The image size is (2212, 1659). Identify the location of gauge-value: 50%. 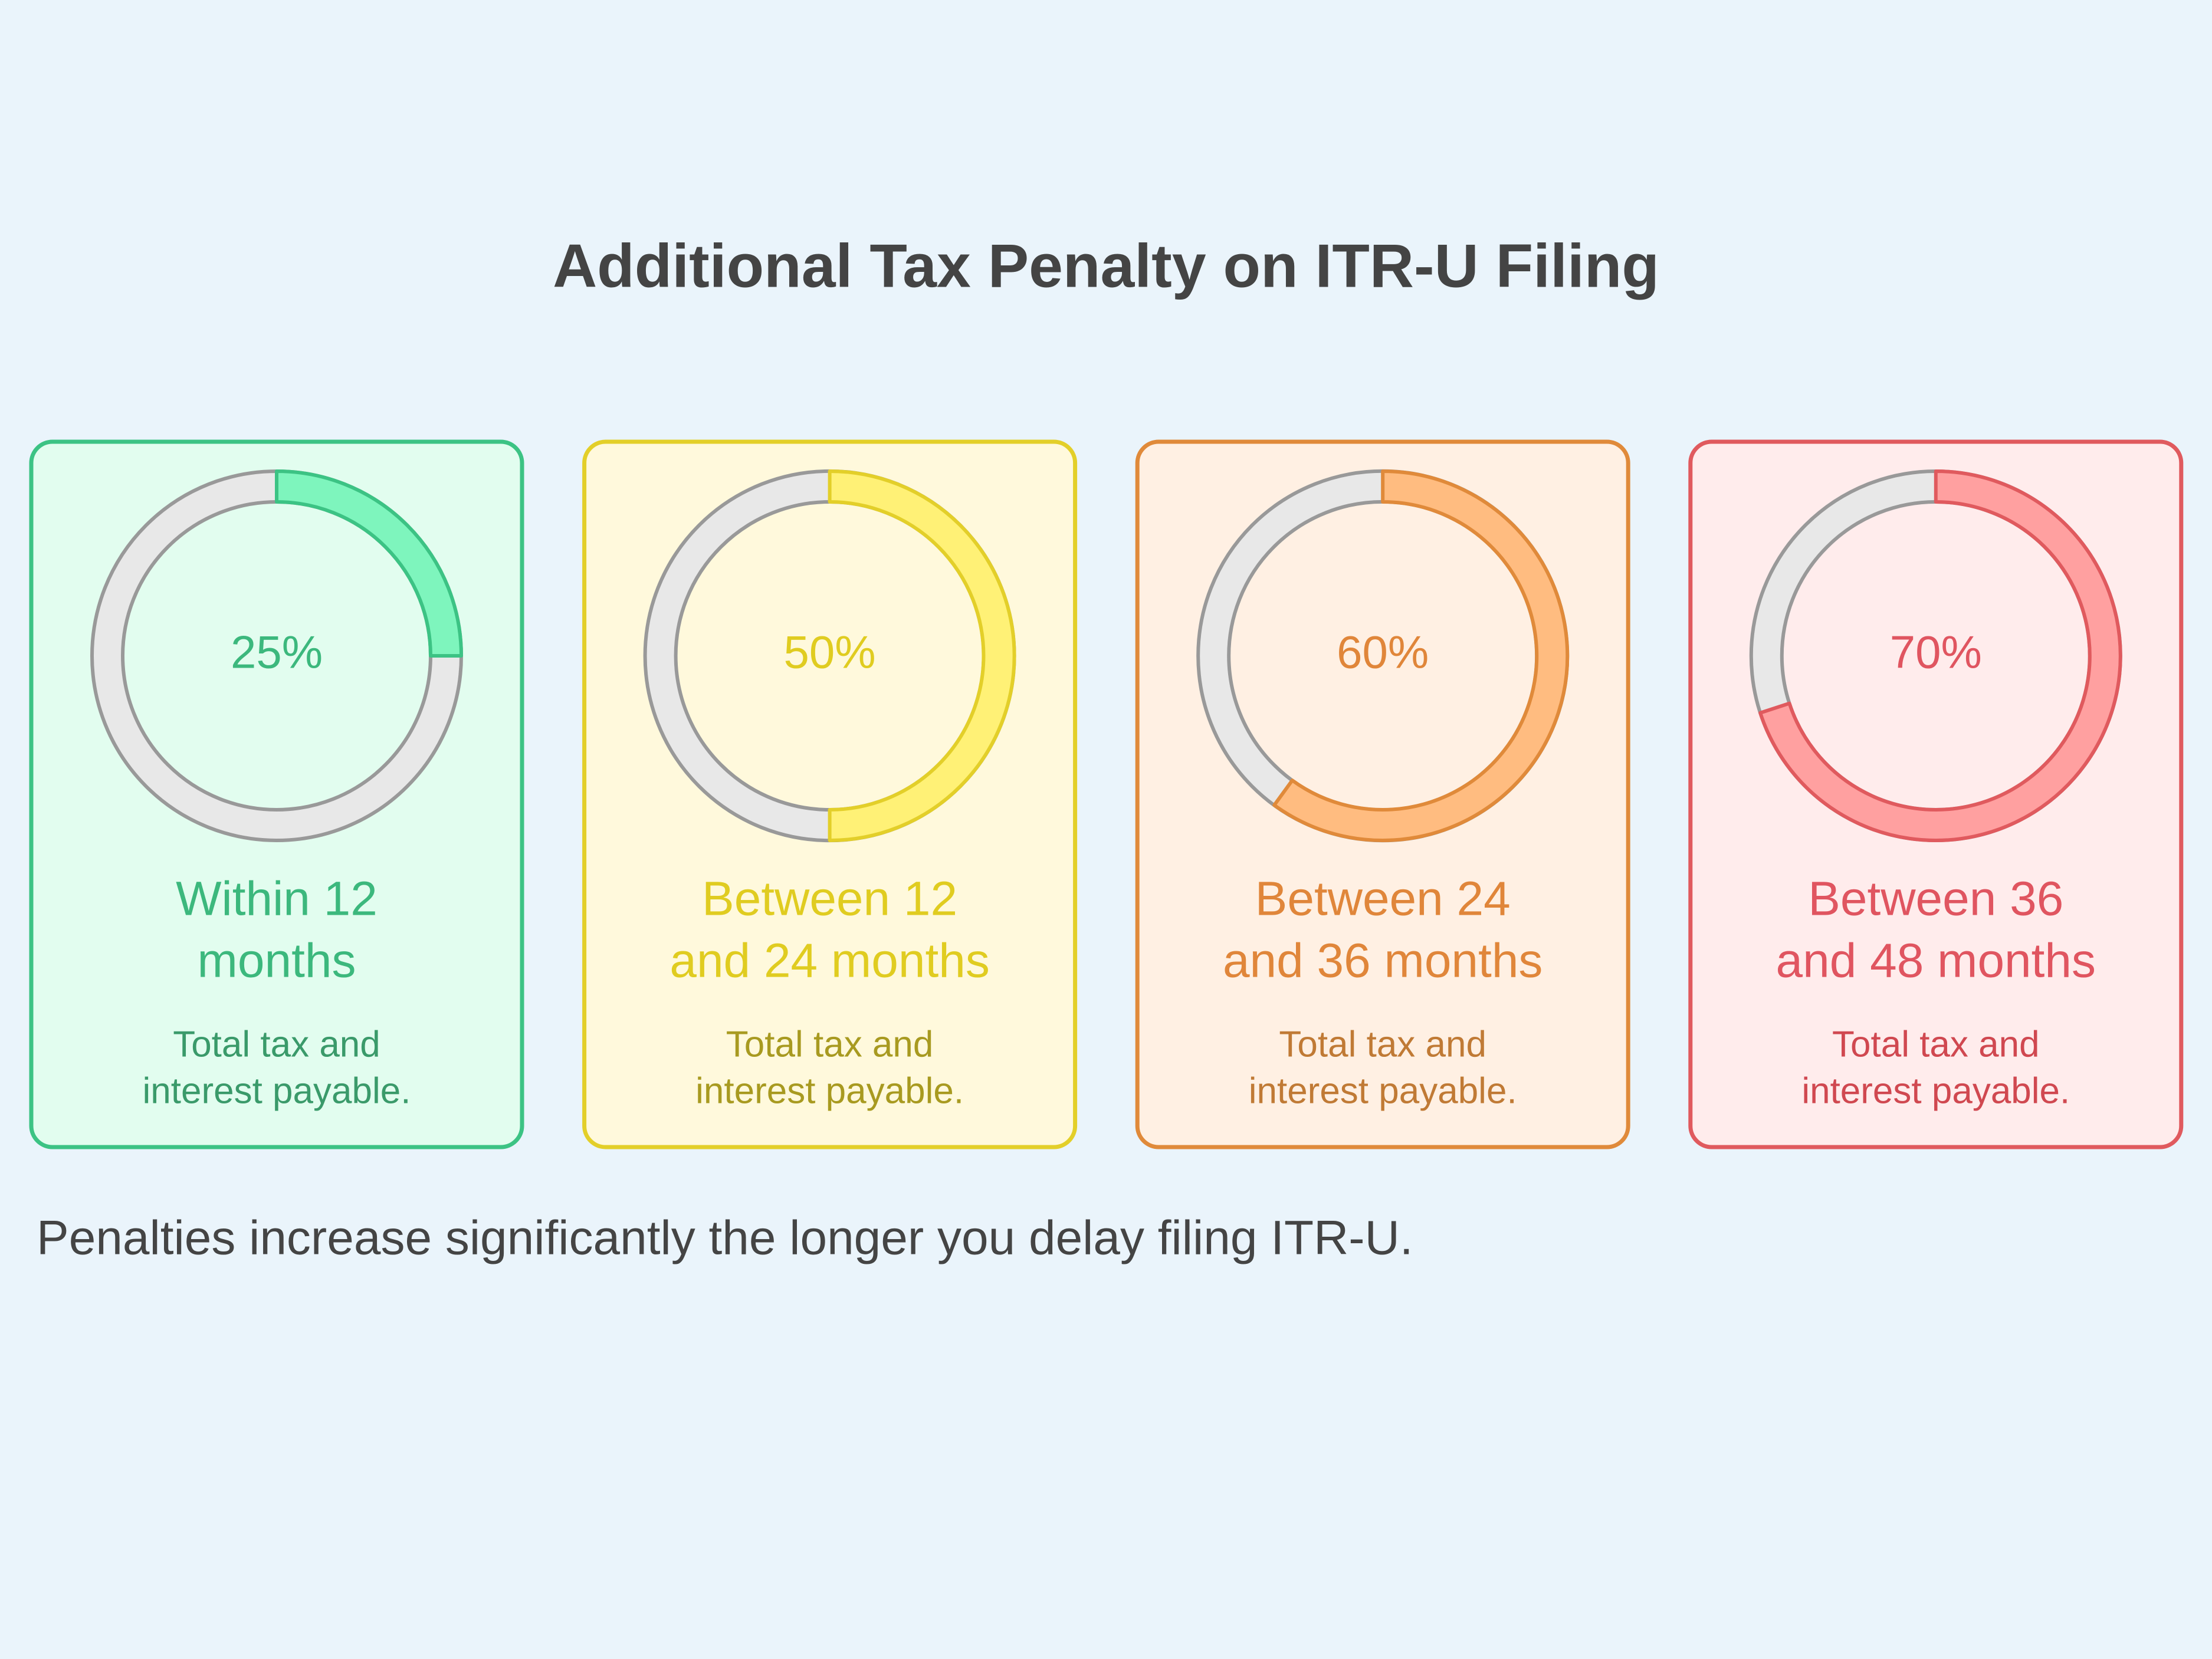
(830, 652).